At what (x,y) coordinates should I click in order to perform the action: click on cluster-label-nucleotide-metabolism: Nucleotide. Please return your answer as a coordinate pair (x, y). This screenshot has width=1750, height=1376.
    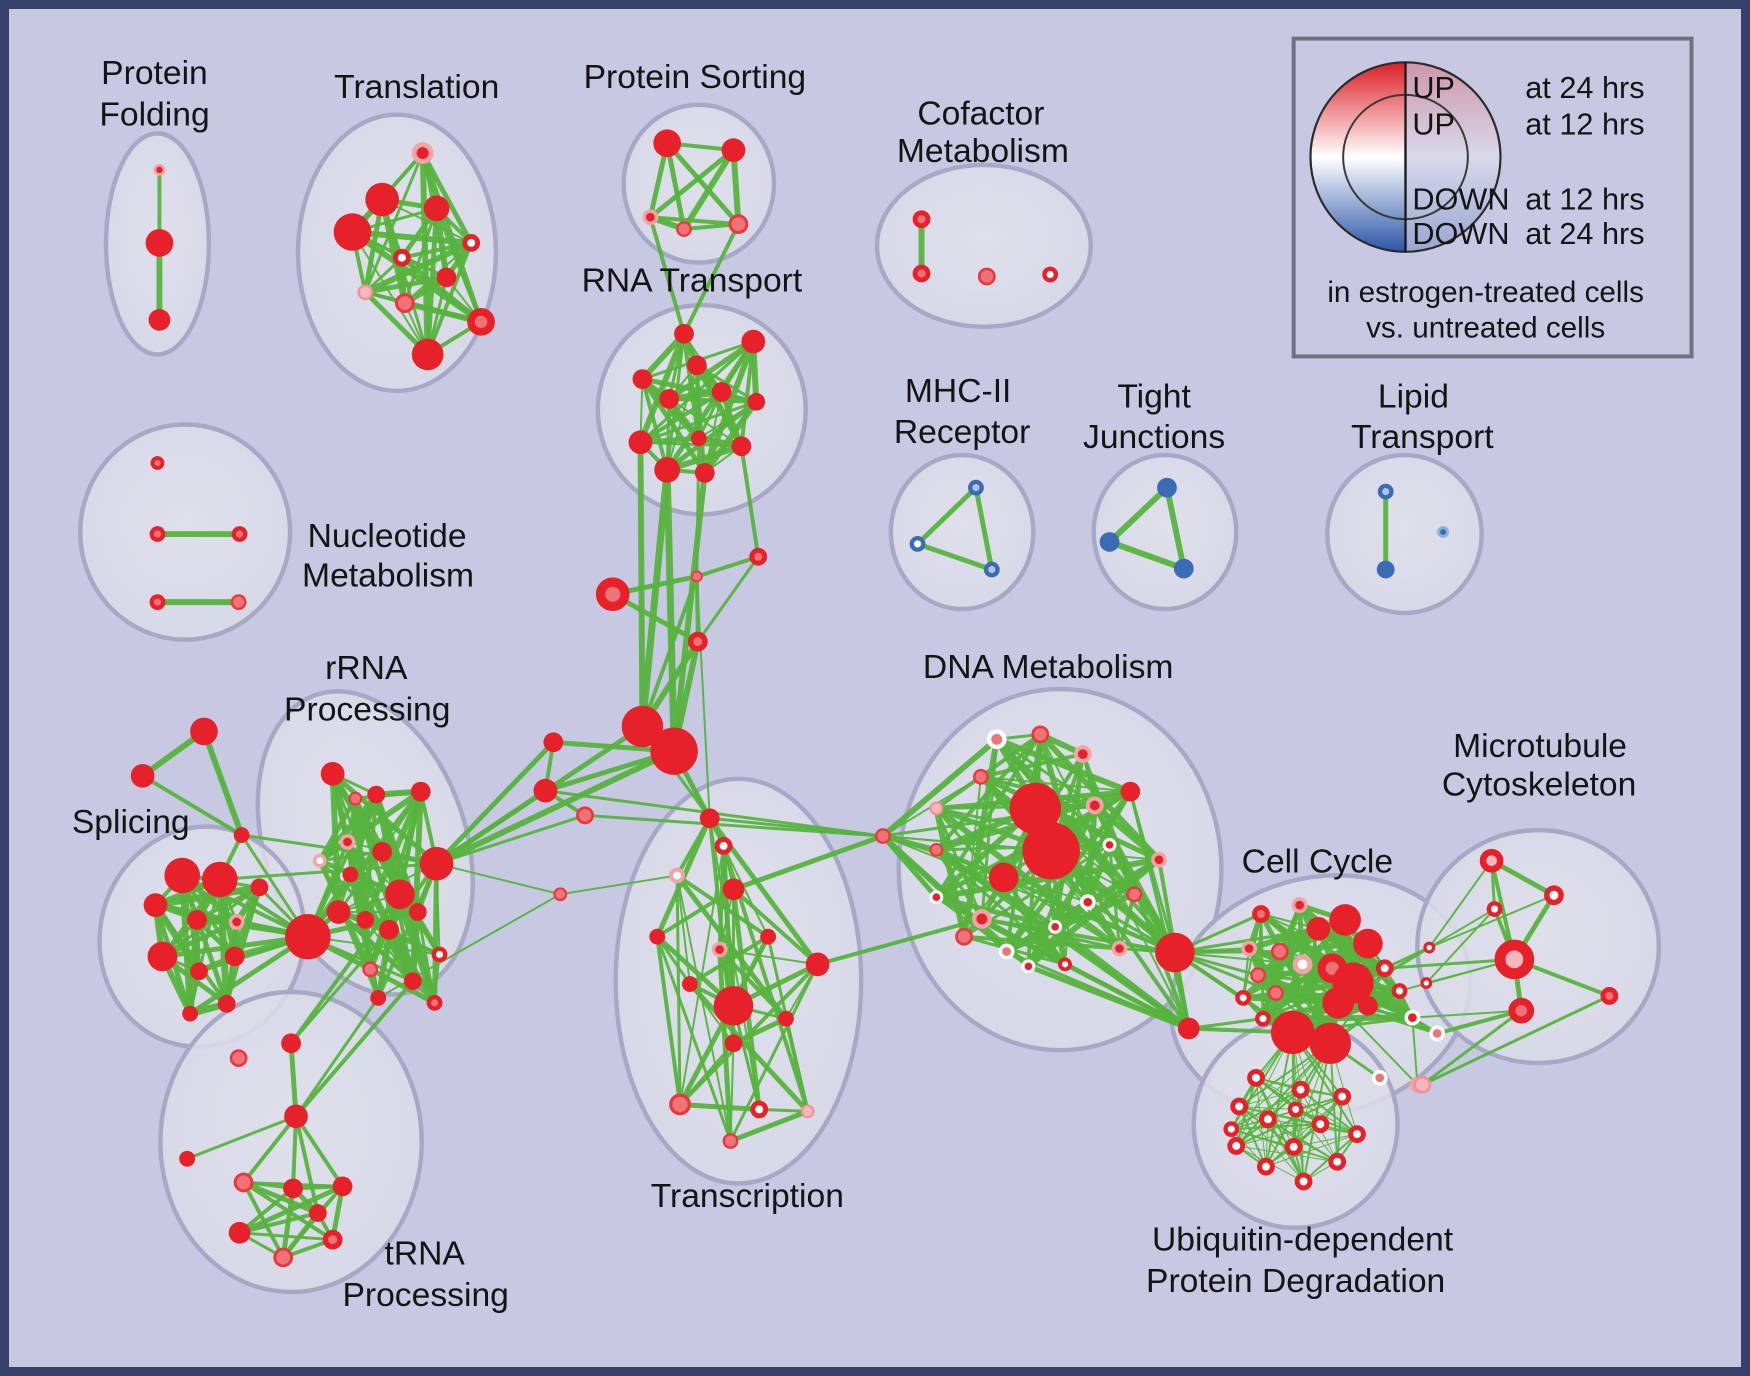
    Looking at the image, I should click on (387, 536).